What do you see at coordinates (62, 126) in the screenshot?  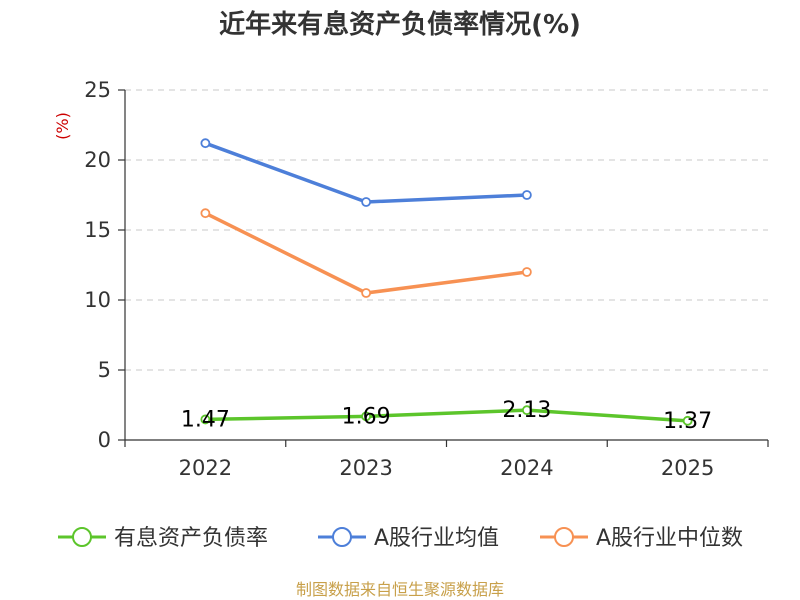 I see `y-axis-unit: (%)` at bounding box center [62, 126].